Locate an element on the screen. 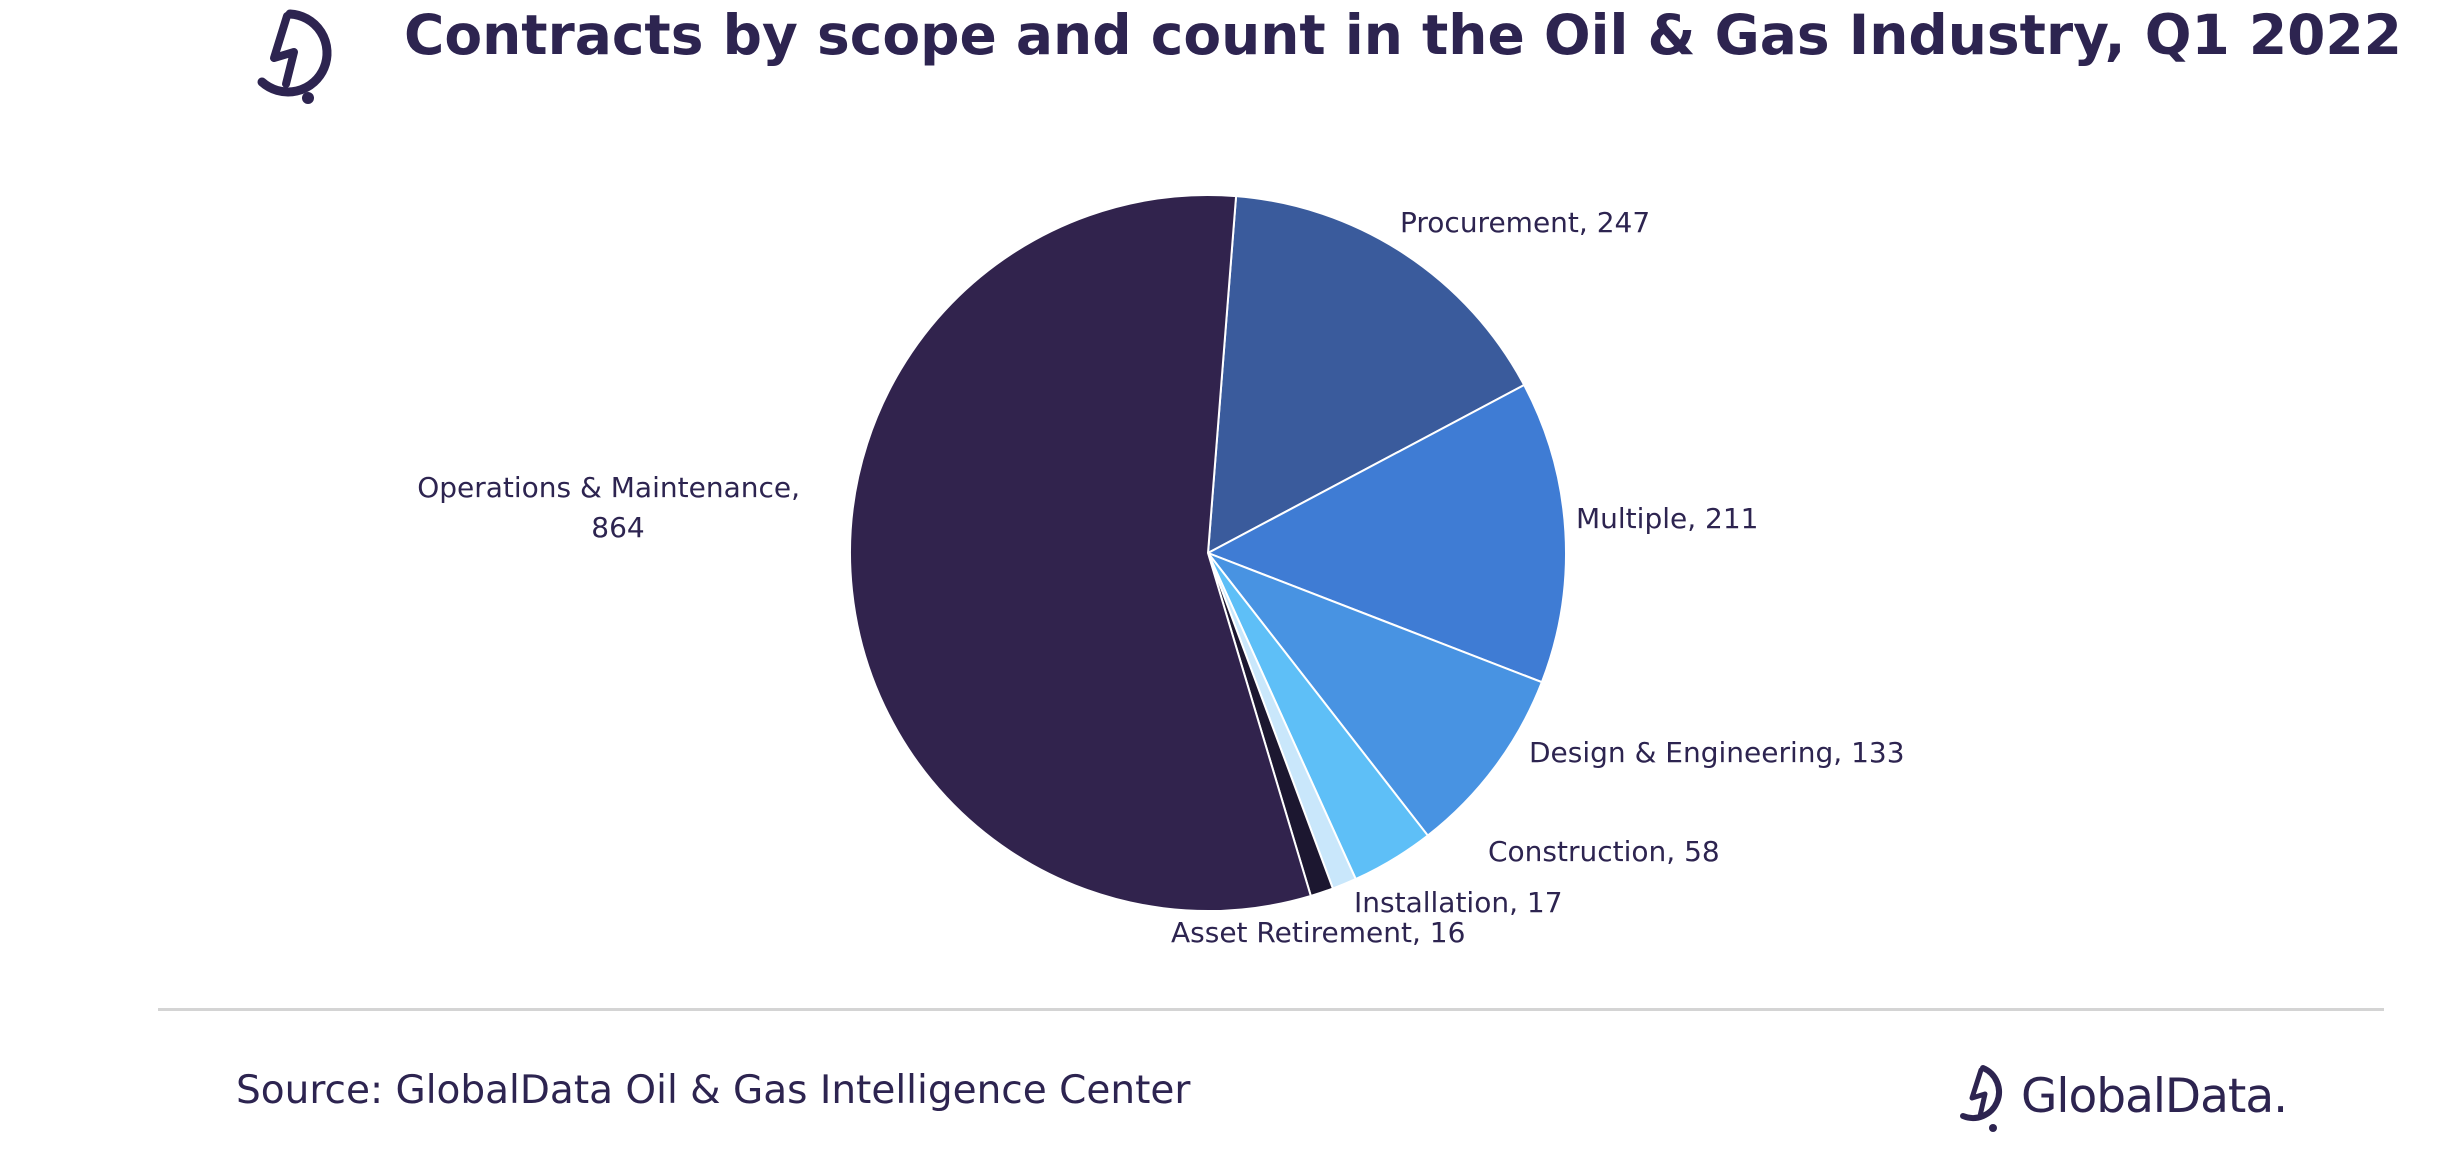  footer-divider is located at coordinates (1271, 1009).